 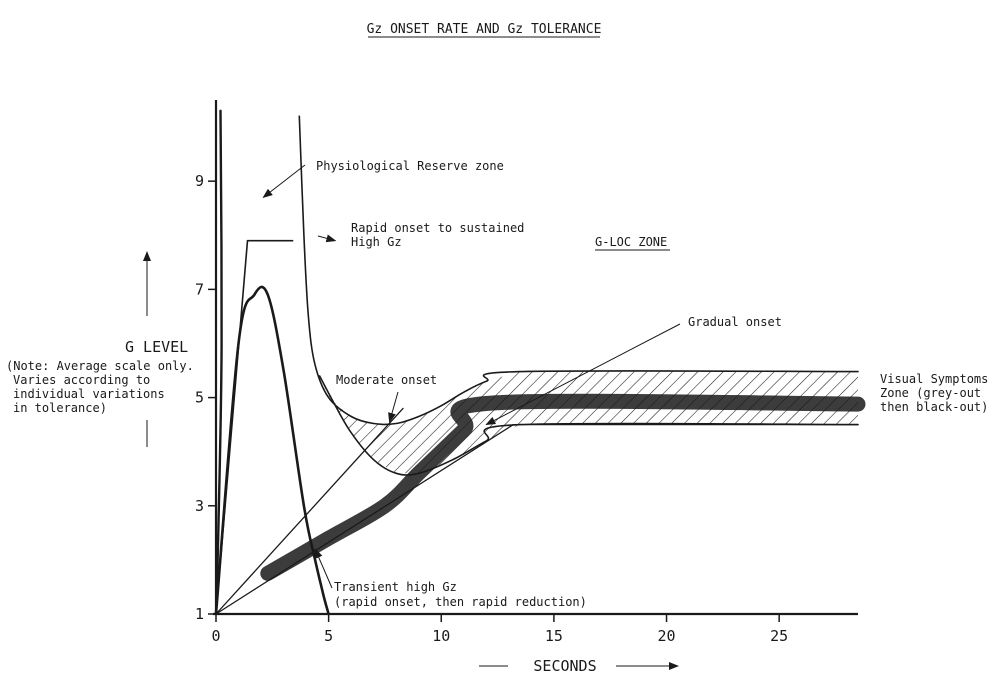 What do you see at coordinates (215, 636) in the screenshot?
I see `x-tick-label-0: 0` at bounding box center [215, 636].